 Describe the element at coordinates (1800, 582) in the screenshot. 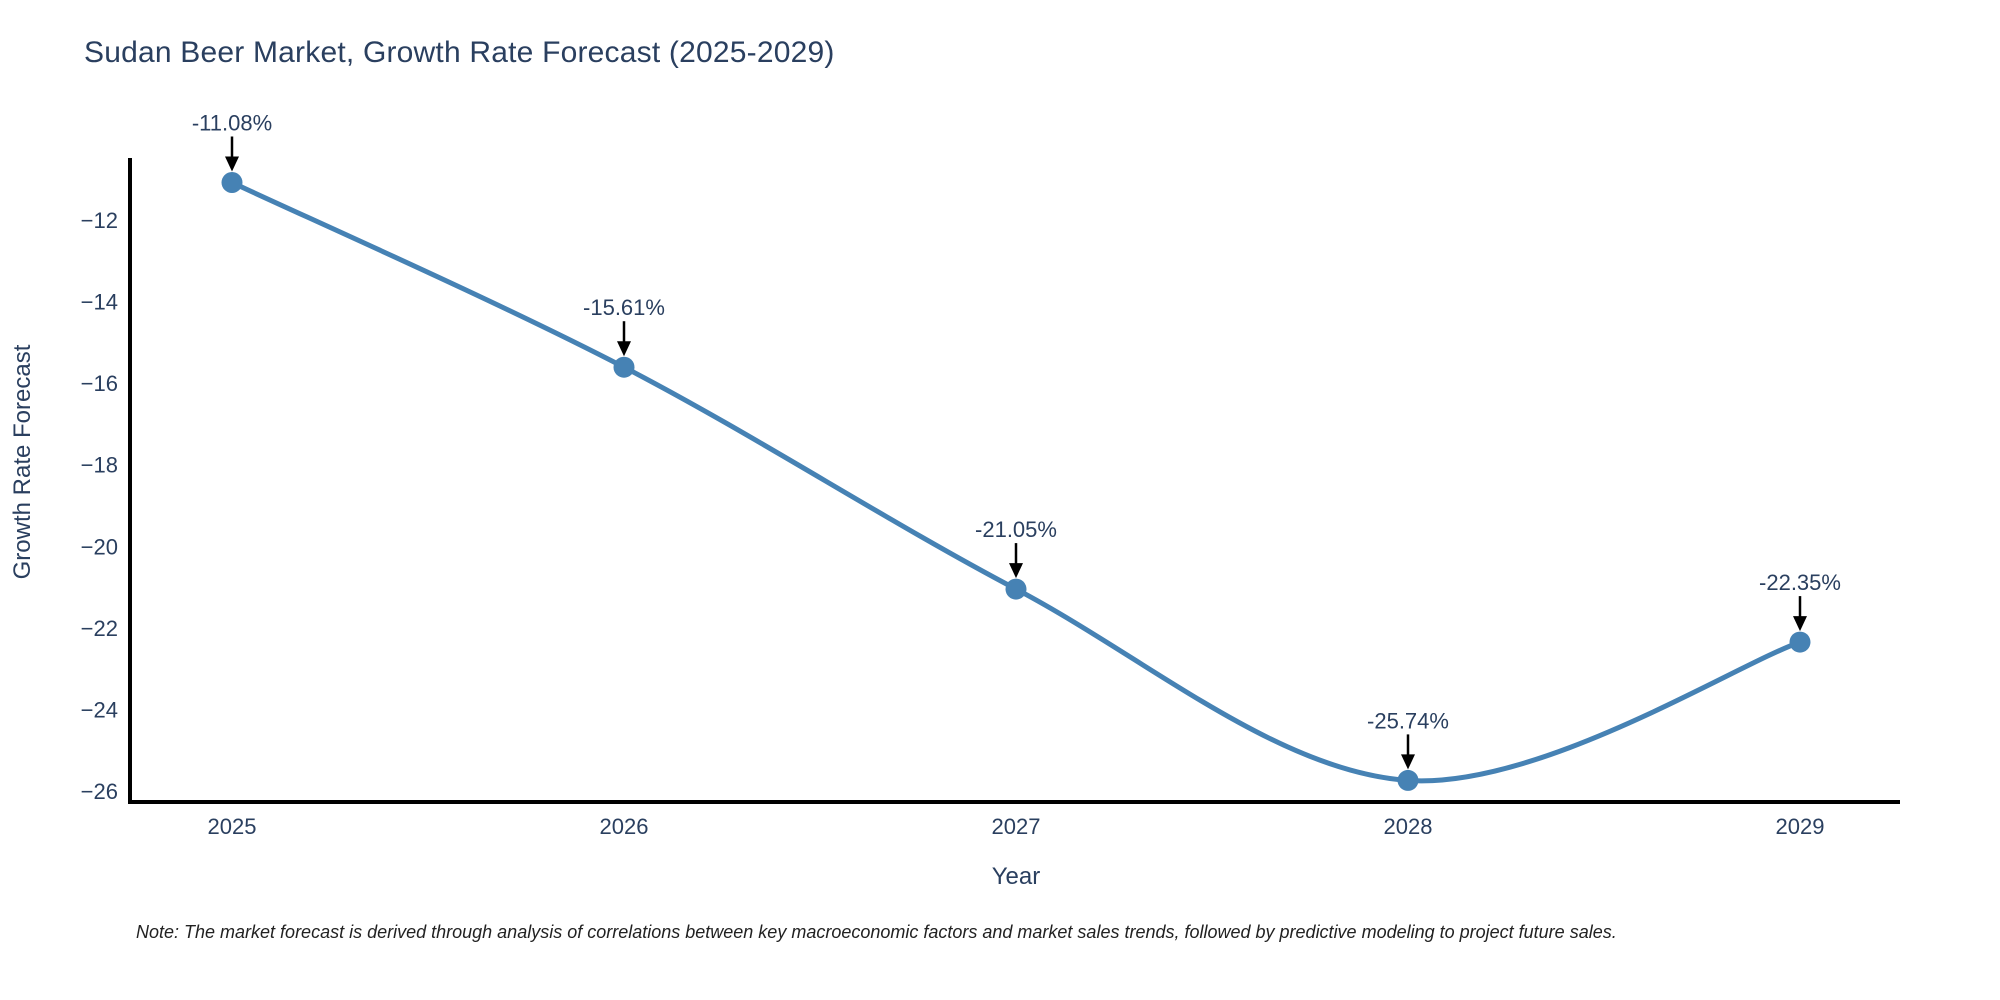

I see `annotation-label: -22.35%` at that location.